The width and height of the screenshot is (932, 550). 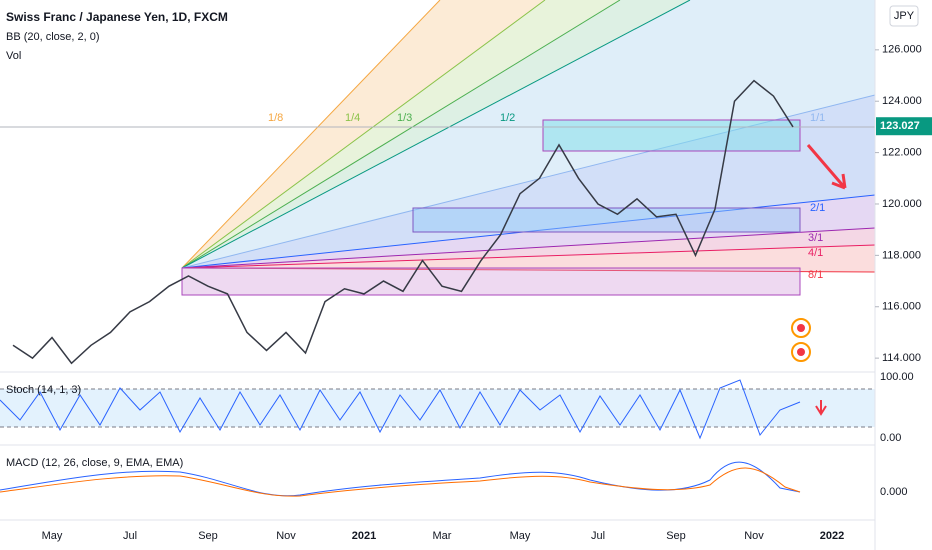 I want to click on stoch-tick: 100.00, so click(x=897, y=377).